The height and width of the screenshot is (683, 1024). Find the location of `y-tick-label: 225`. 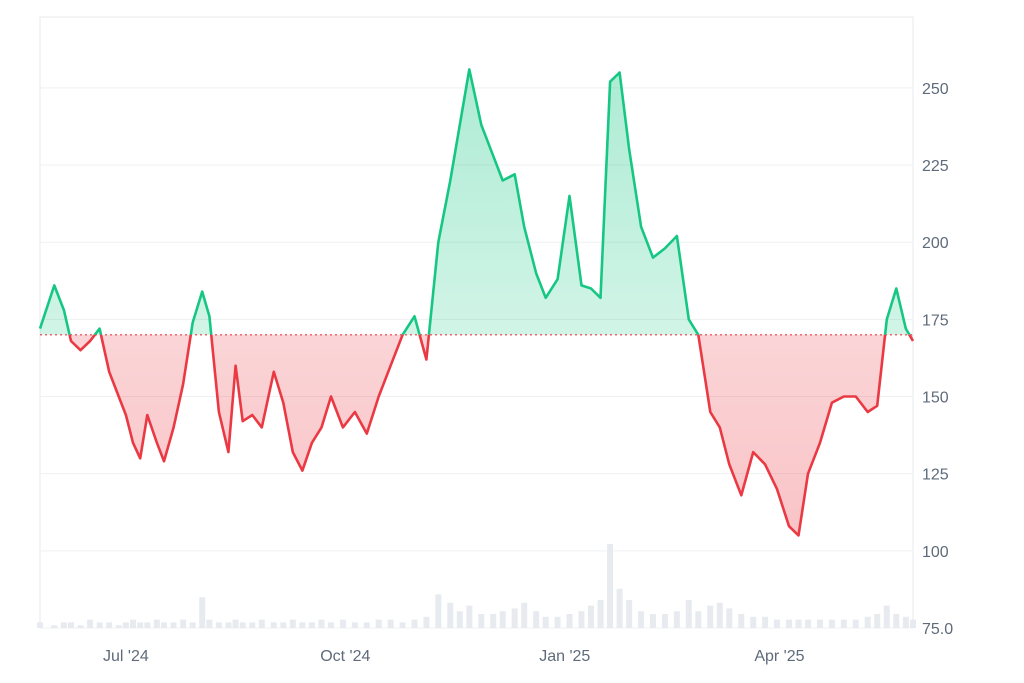

y-tick-label: 225 is located at coordinates (935, 166).